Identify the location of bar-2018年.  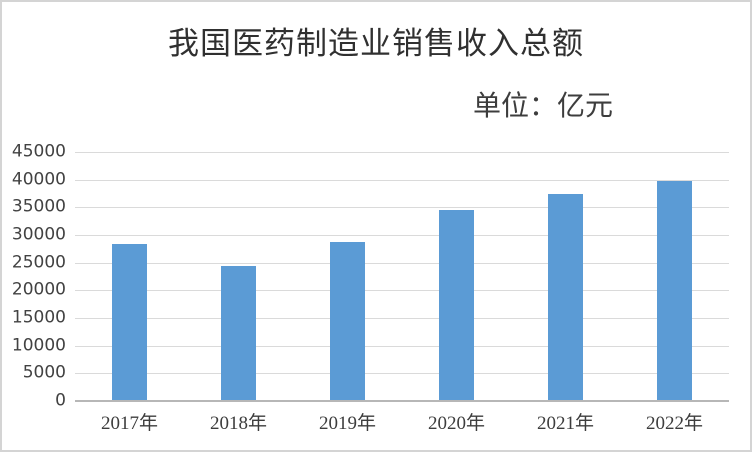
(238, 332).